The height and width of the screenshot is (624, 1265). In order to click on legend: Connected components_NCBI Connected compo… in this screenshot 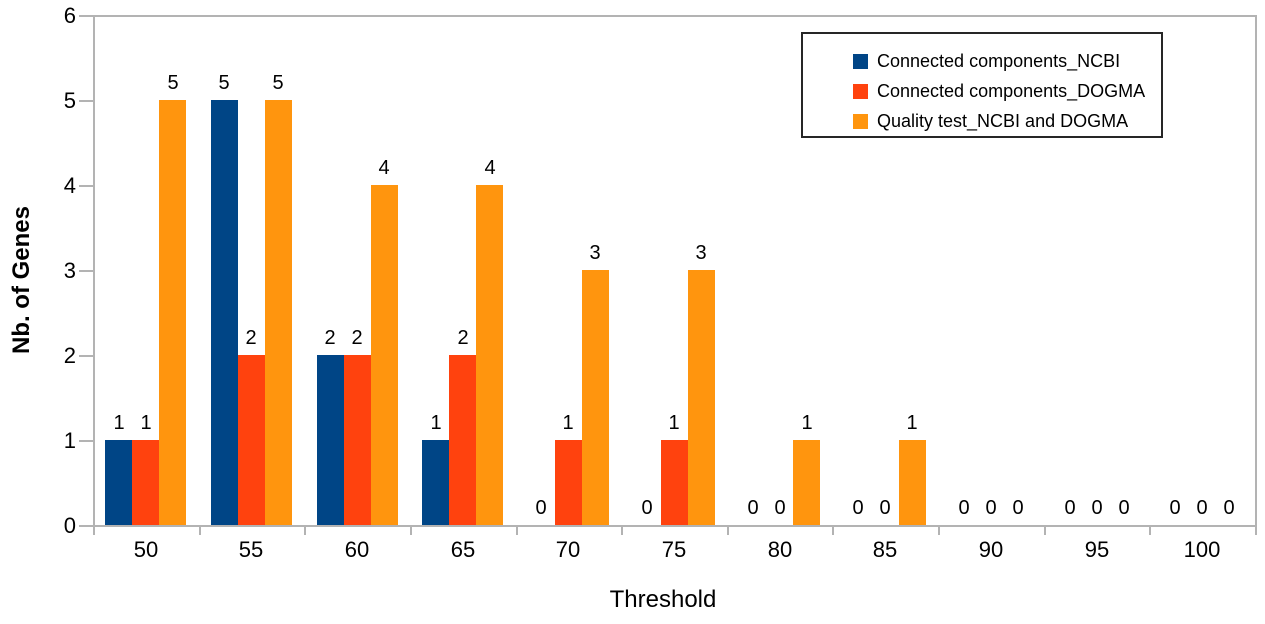, I will do `click(982, 85)`.